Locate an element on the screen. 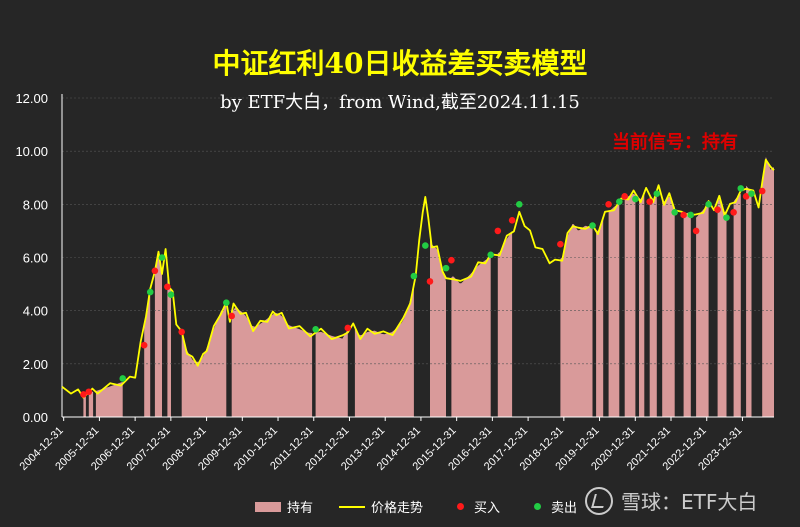  chart-subtitle: by ETF大白，from Wind,截至2024.11.15 is located at coordinates (400, 102).